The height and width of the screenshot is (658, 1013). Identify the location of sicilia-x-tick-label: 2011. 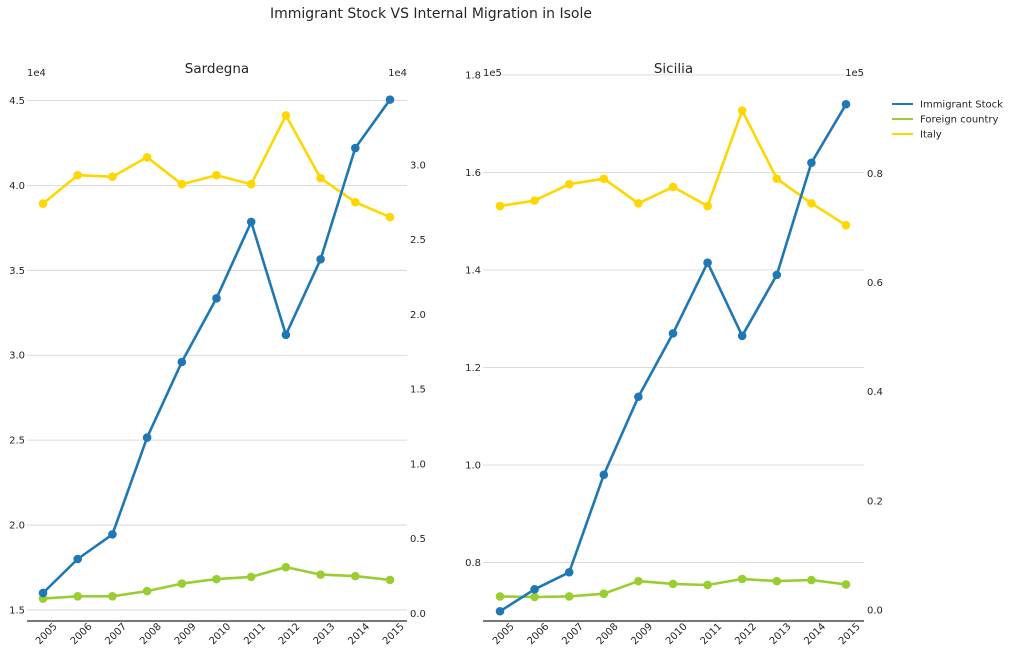
(712, 634).